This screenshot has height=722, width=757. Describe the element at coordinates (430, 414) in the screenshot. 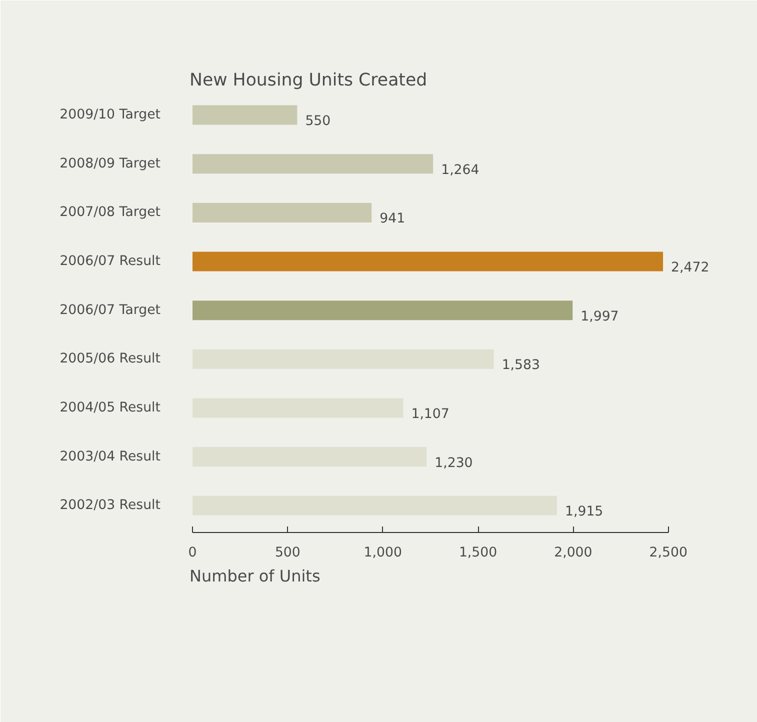

I see `data-label: 1,107` at that location.